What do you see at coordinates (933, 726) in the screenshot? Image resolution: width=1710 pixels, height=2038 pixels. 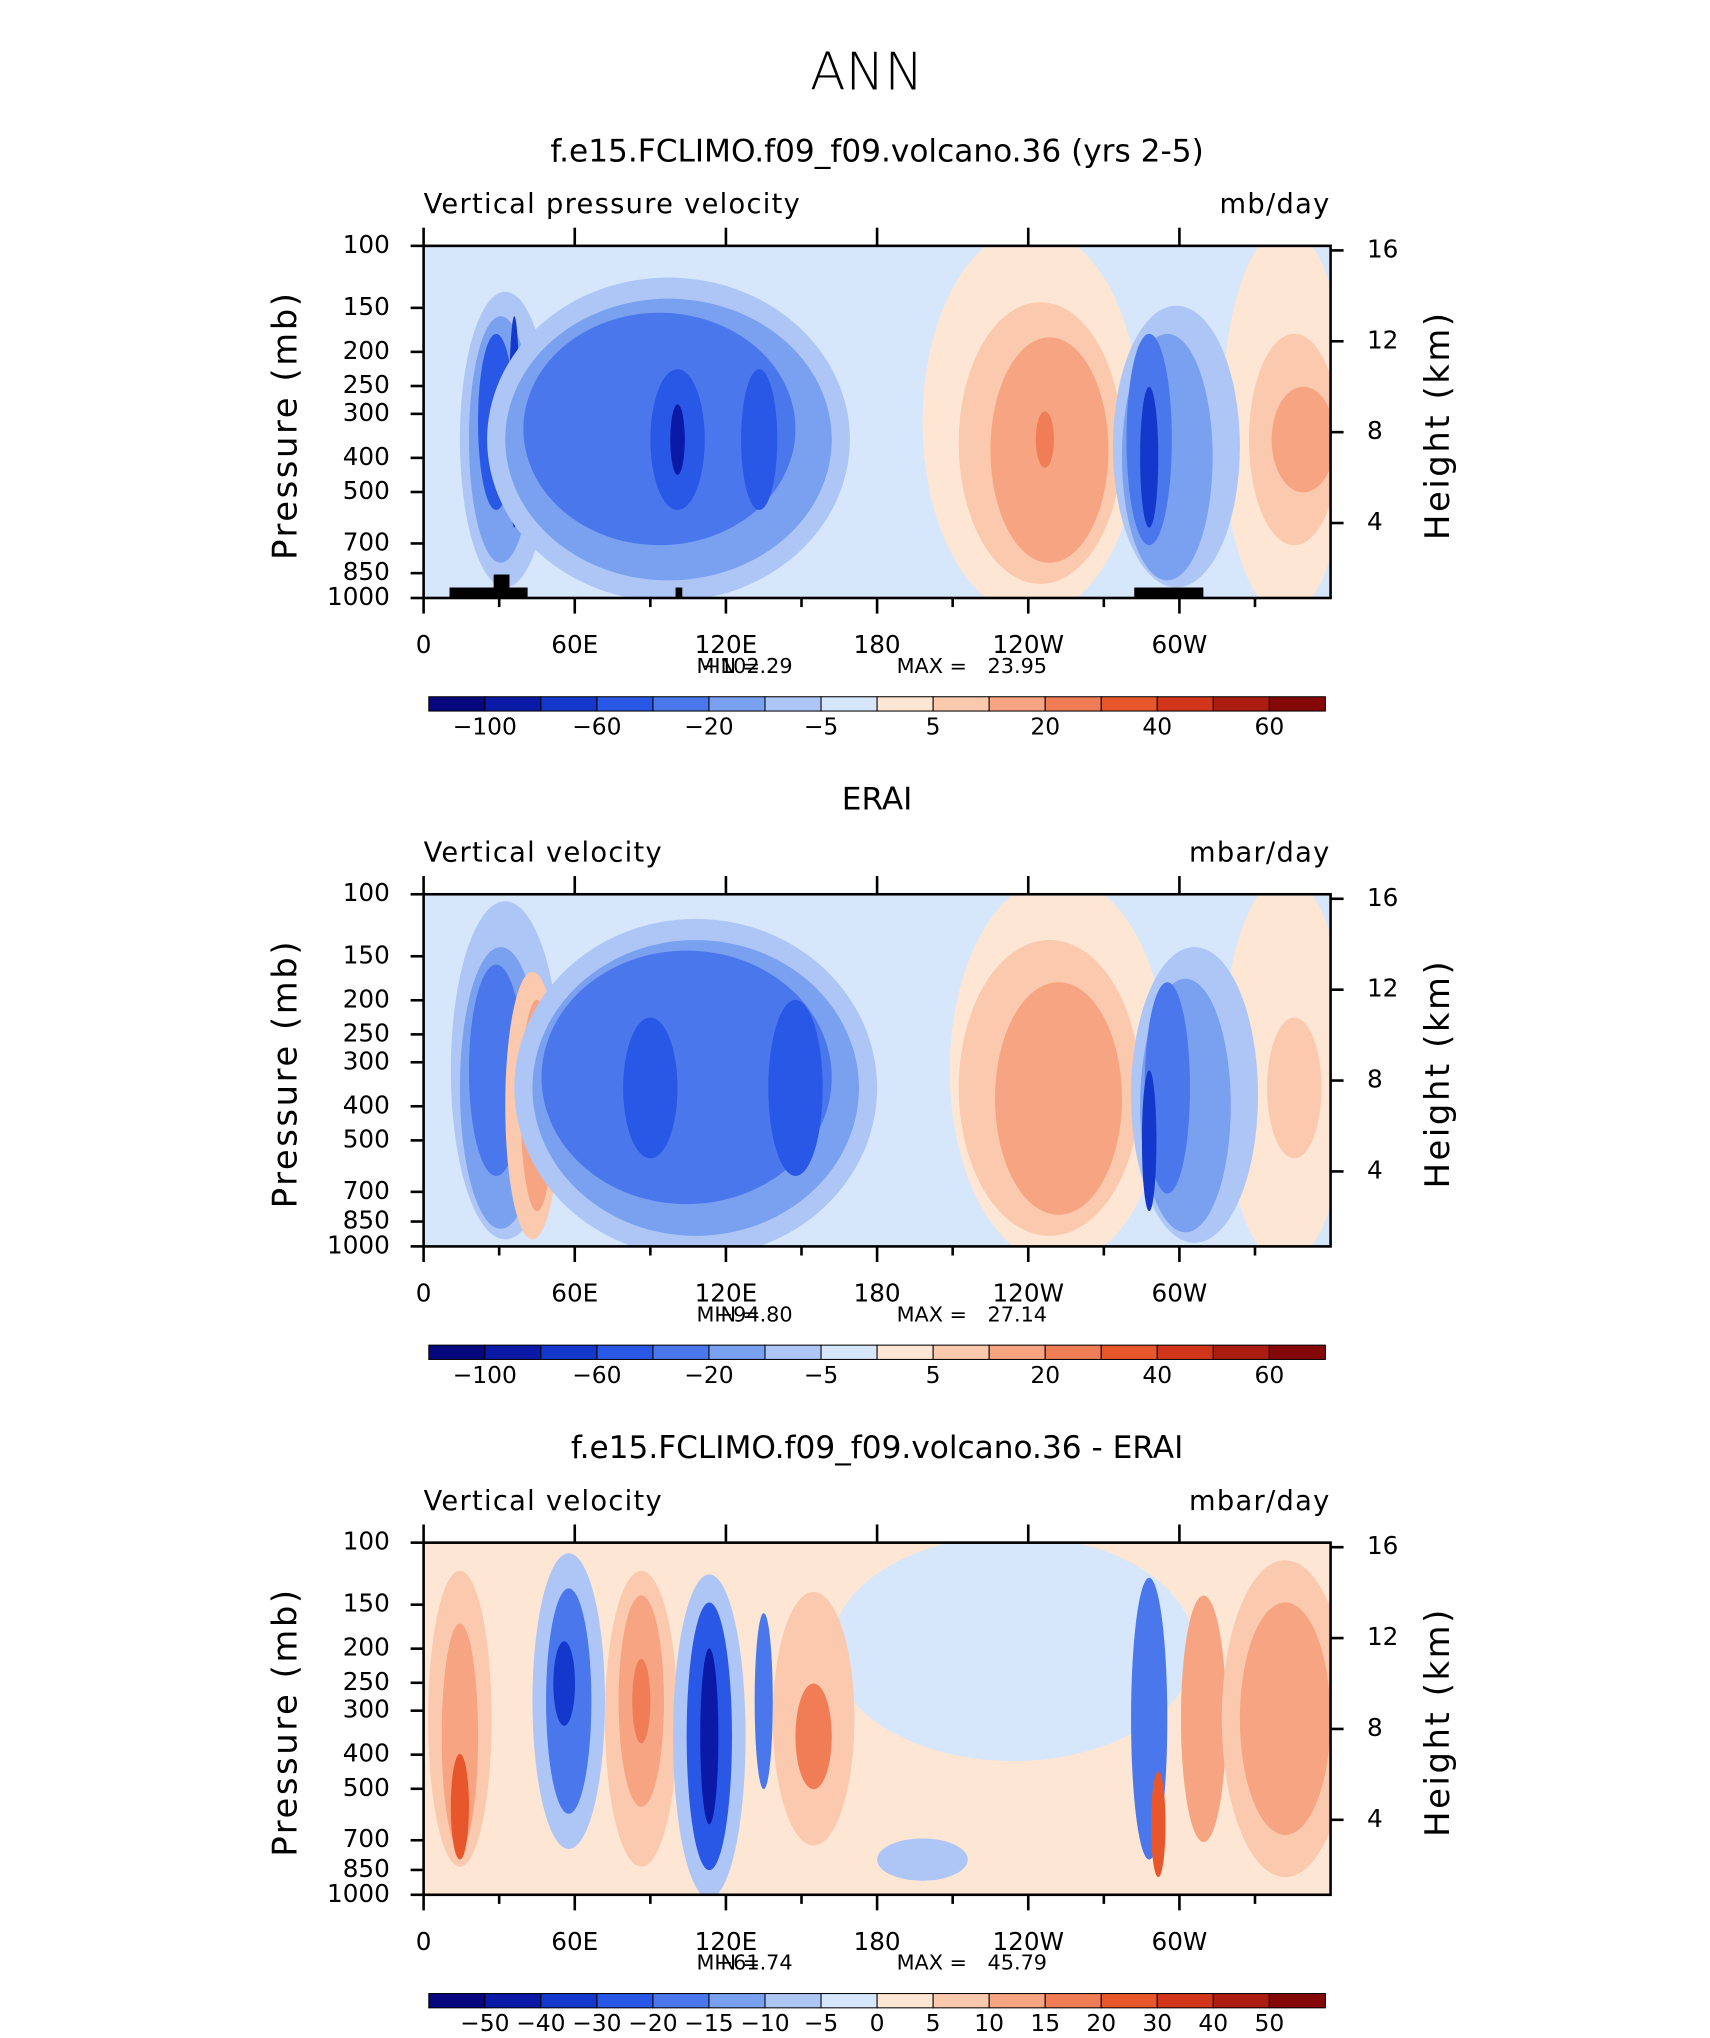 I see `colorbar-label: 5` at bounding box center [933, 726].